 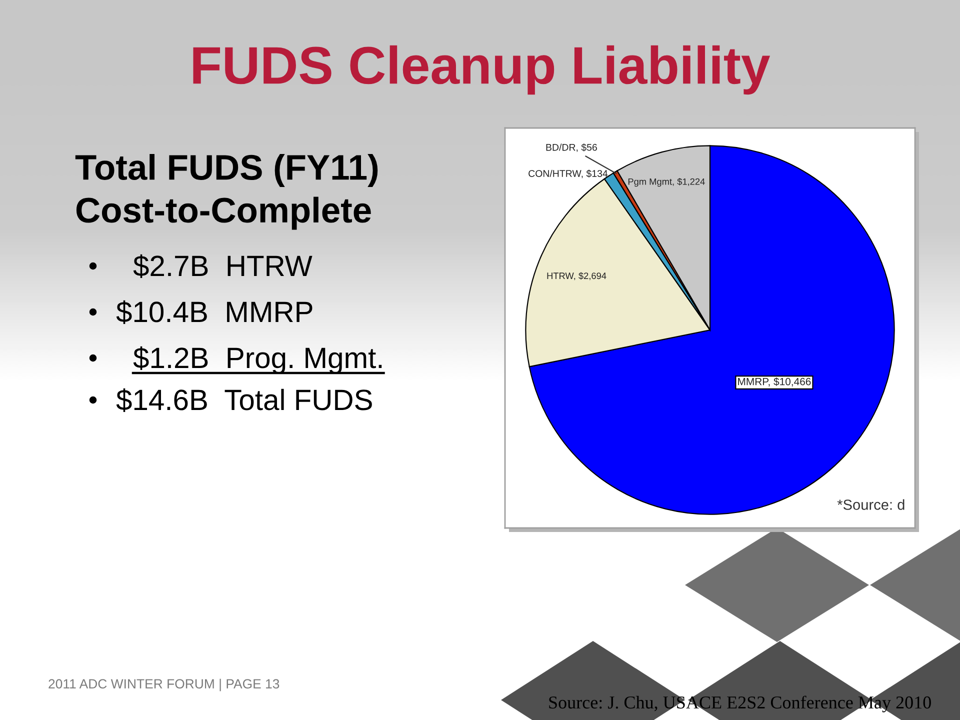 I want to click on slice-label: MMRP, $10,466, so click(x=774, y=382).